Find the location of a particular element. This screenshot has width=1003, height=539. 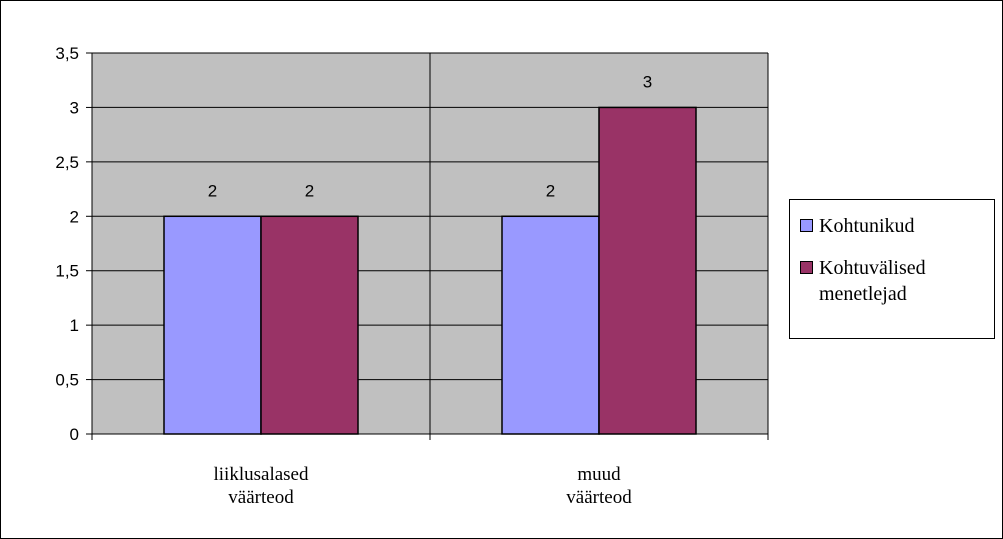

legend-label-line: Kohtuvälised is located at coordinates (872, 268).